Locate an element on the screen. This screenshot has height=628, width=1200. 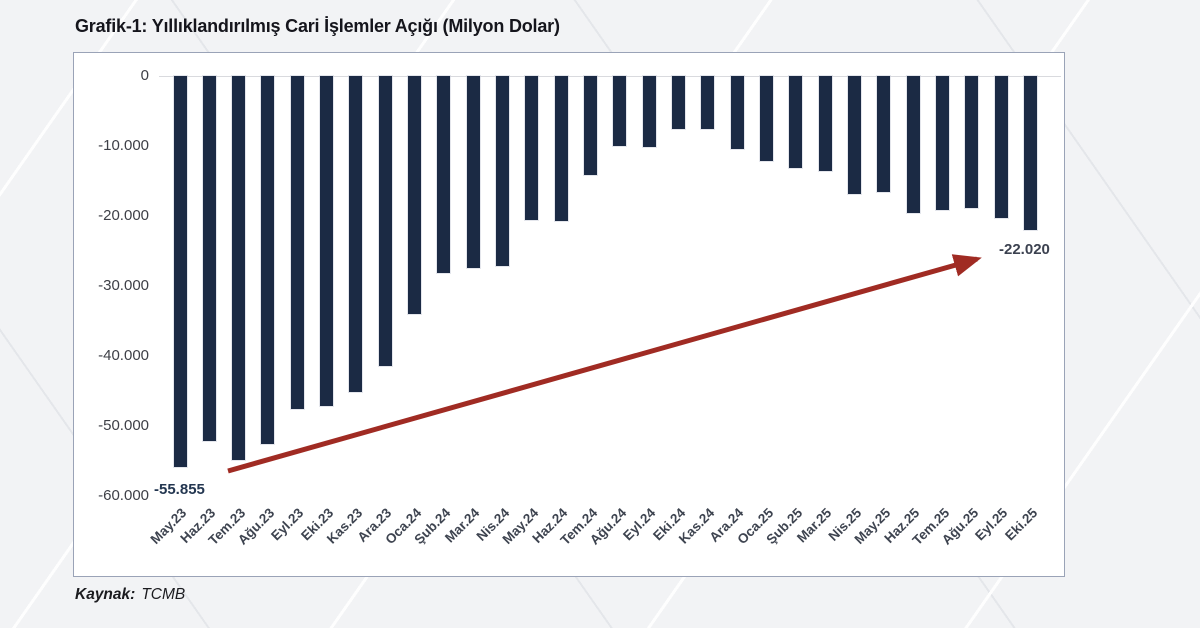
last-bar-value-label: -22.020 is located at coordinates (1024, 249).